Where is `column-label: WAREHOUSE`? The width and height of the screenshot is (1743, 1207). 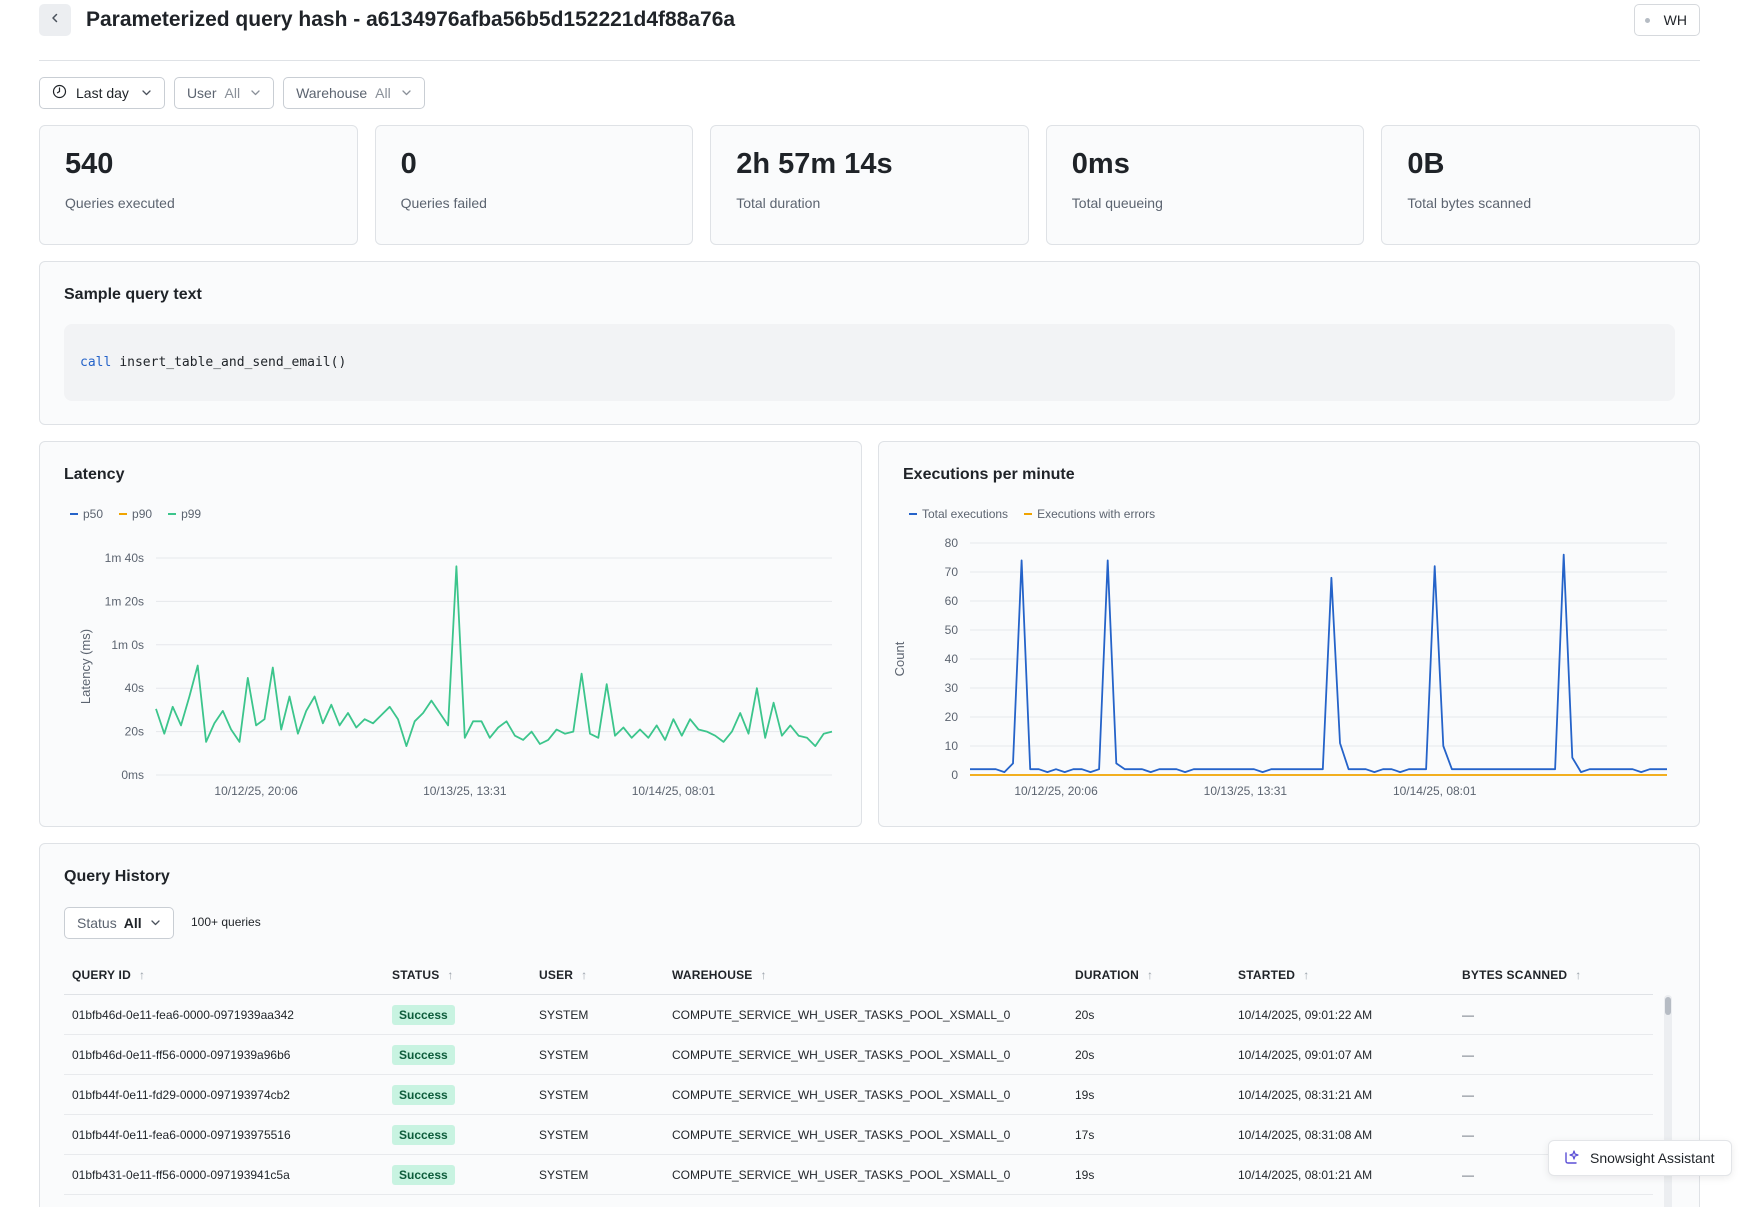 column-label: WAREHOUSE is located at coordinates (712, 975).